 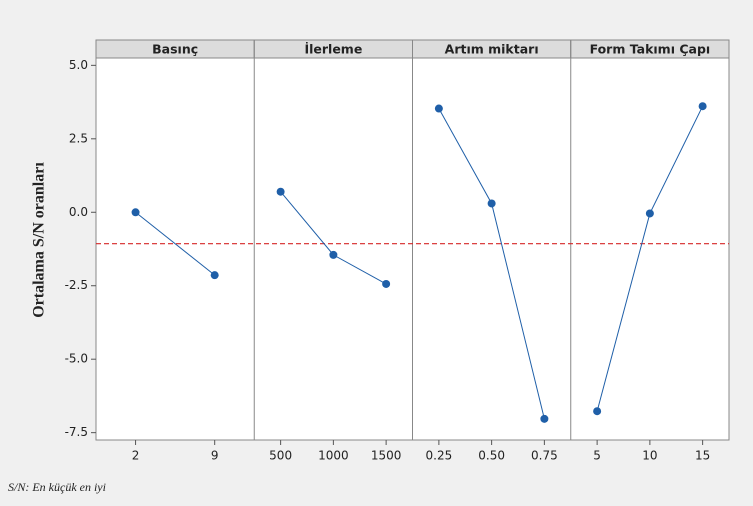 I want to click on y-tick-label: -7.5, so click(x=76, y=432).